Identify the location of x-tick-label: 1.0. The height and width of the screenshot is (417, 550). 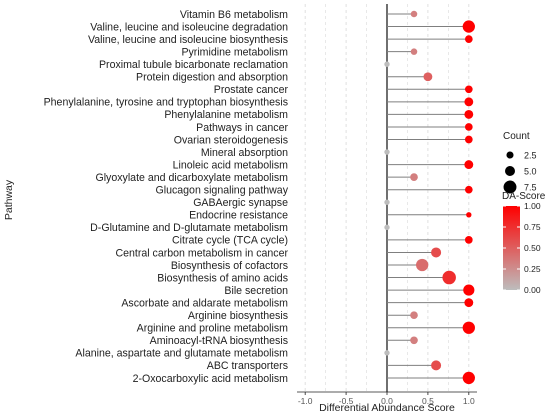
(469, 401).